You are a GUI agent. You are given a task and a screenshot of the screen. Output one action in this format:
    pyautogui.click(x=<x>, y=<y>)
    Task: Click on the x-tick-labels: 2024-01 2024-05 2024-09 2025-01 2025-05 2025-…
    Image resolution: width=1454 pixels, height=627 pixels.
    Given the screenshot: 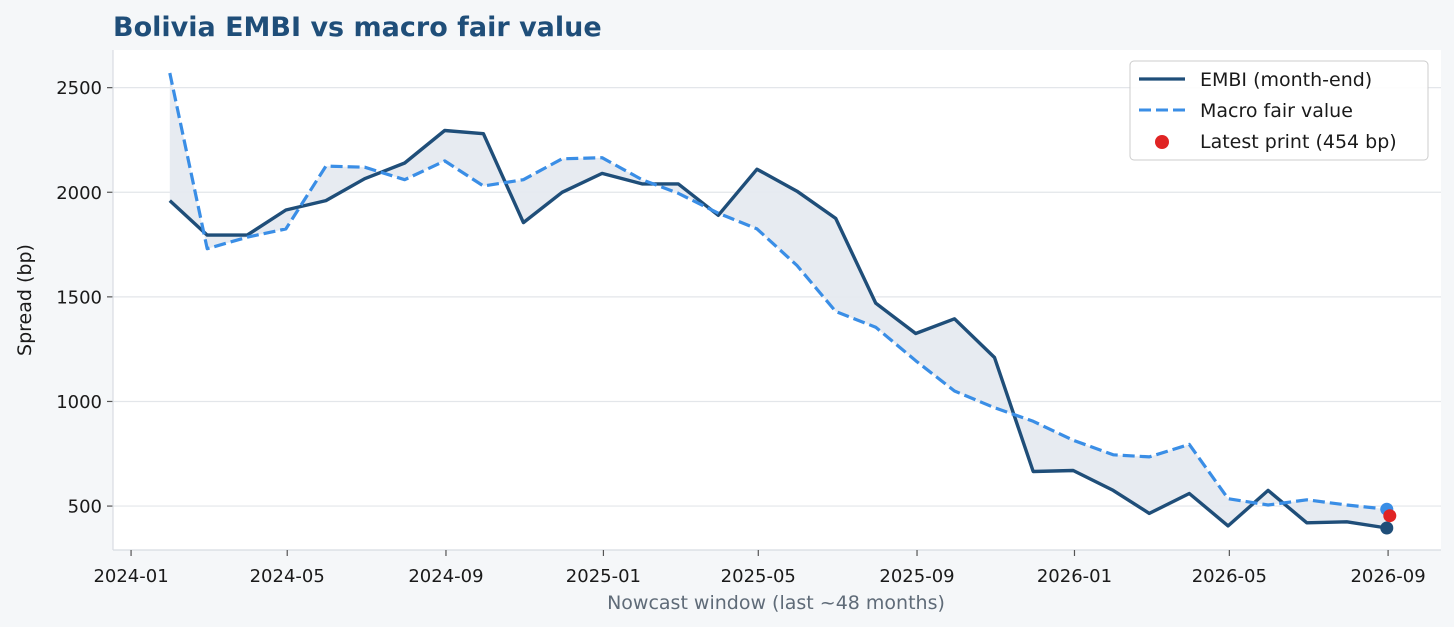 What is the action you would take?
    pyautogui.click(x=759, y=576)
    